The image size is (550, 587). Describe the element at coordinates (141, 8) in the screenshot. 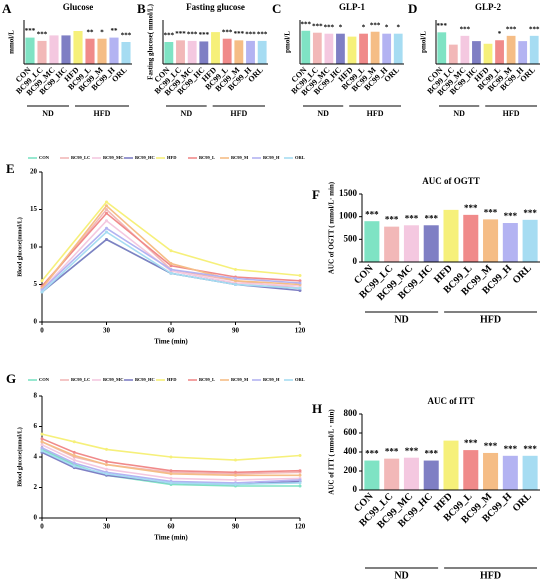

I see `panel-letter: B` at that location.